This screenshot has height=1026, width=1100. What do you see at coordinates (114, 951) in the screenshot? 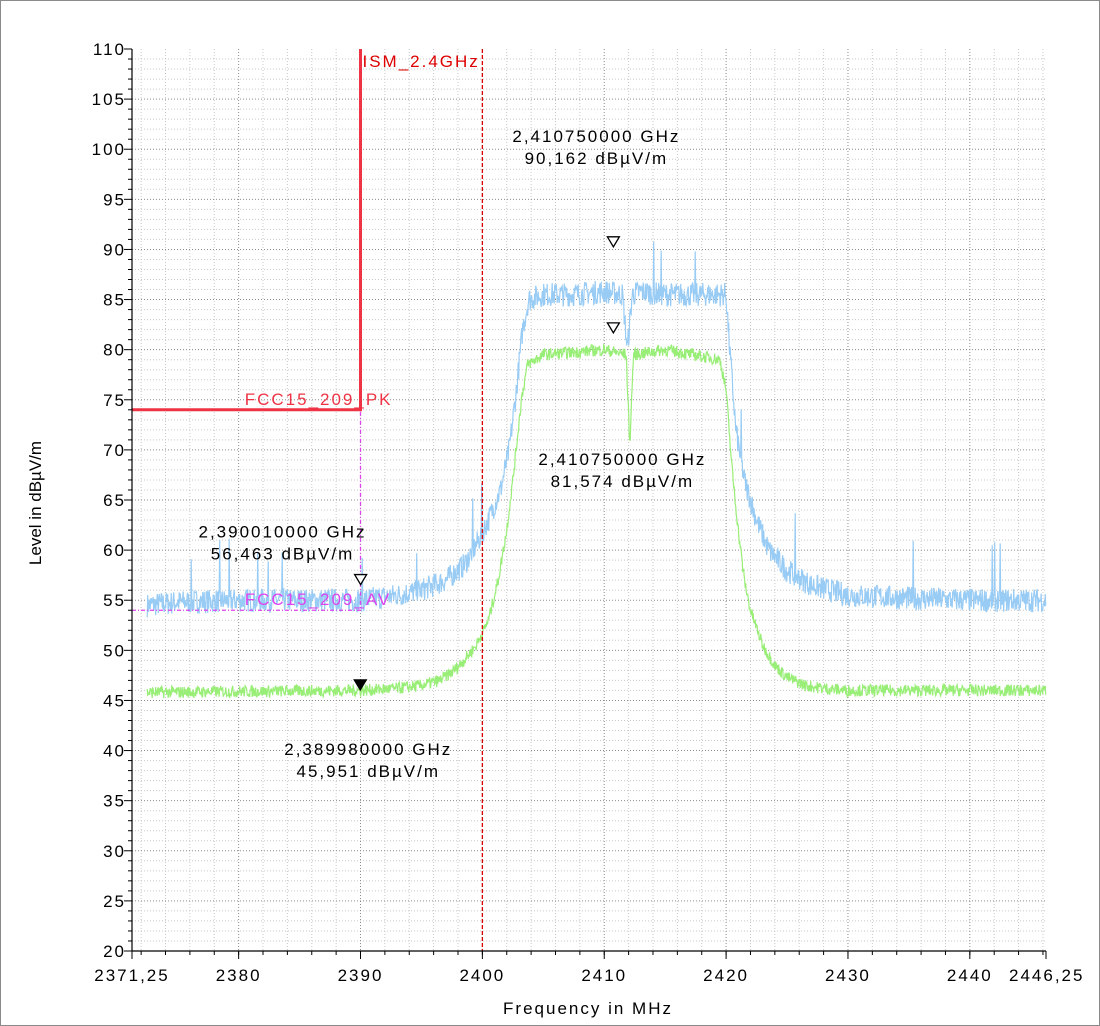
I see `y-tick-label: 20` at bounding box center [114, 951].